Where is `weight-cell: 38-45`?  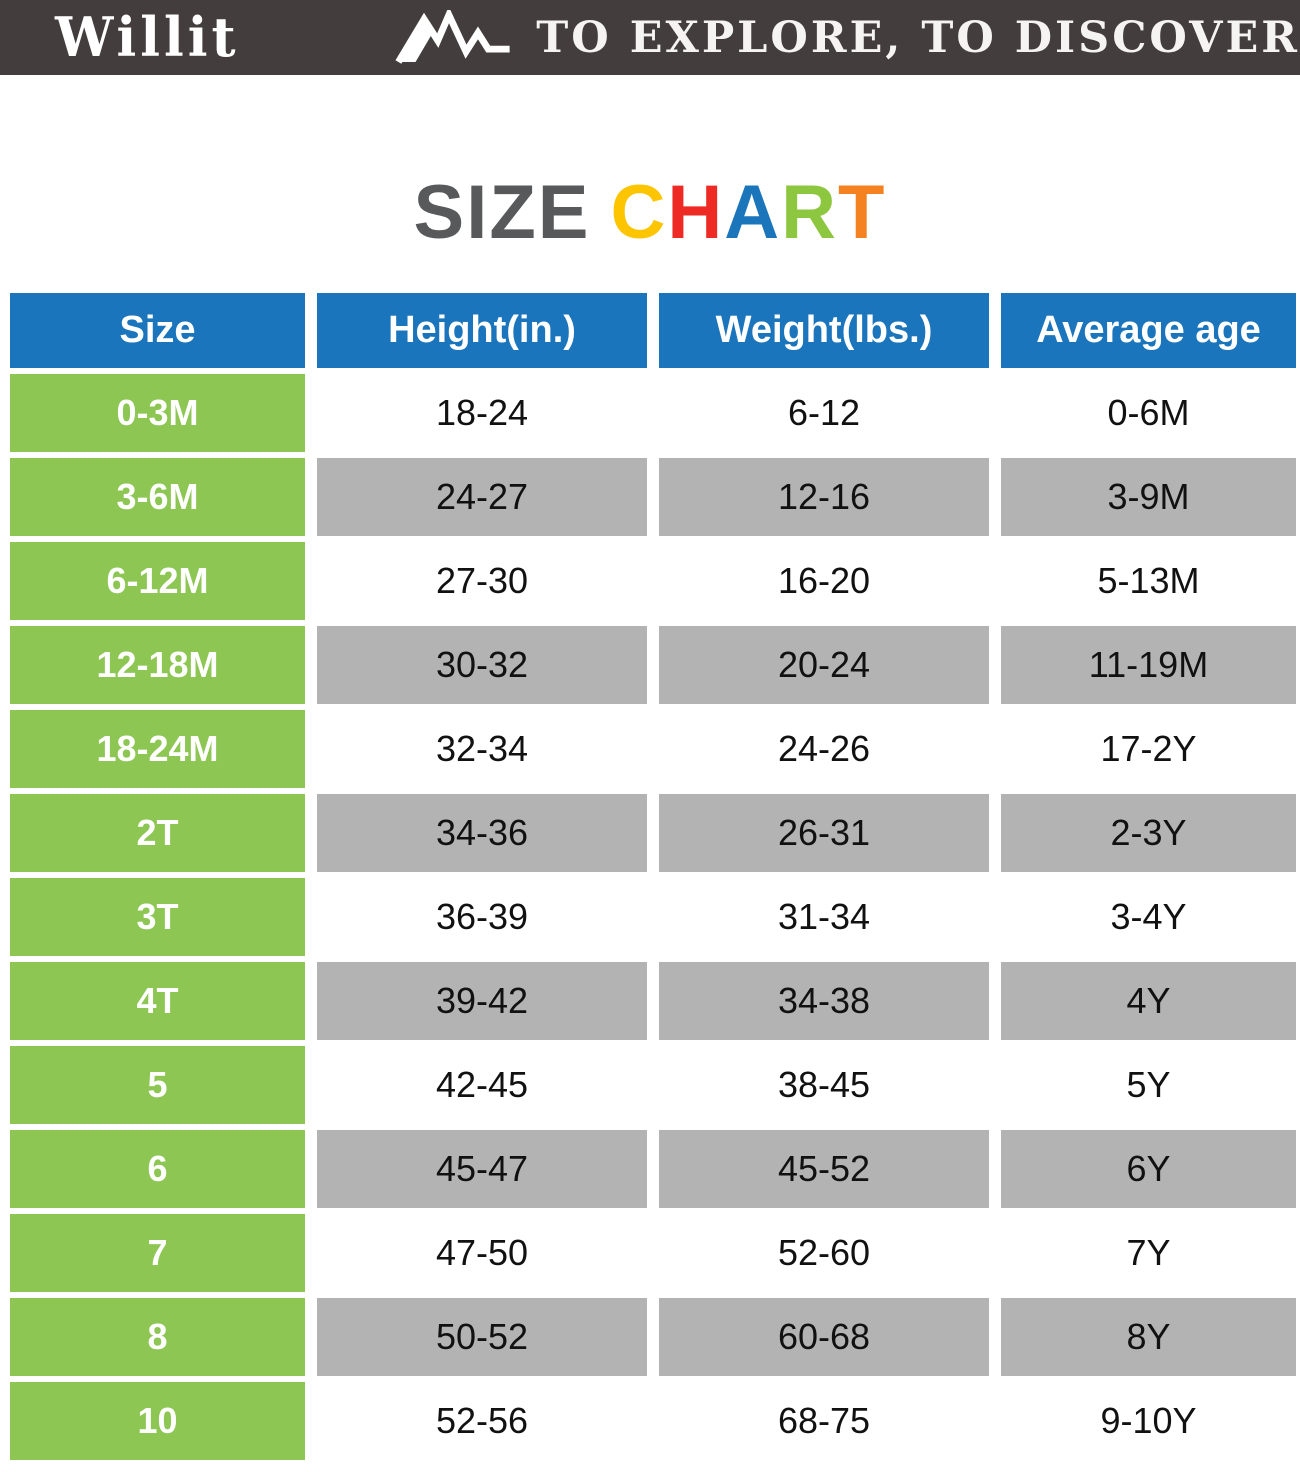 weight-cell: 38-45 is located at coordinates (824, 1085).